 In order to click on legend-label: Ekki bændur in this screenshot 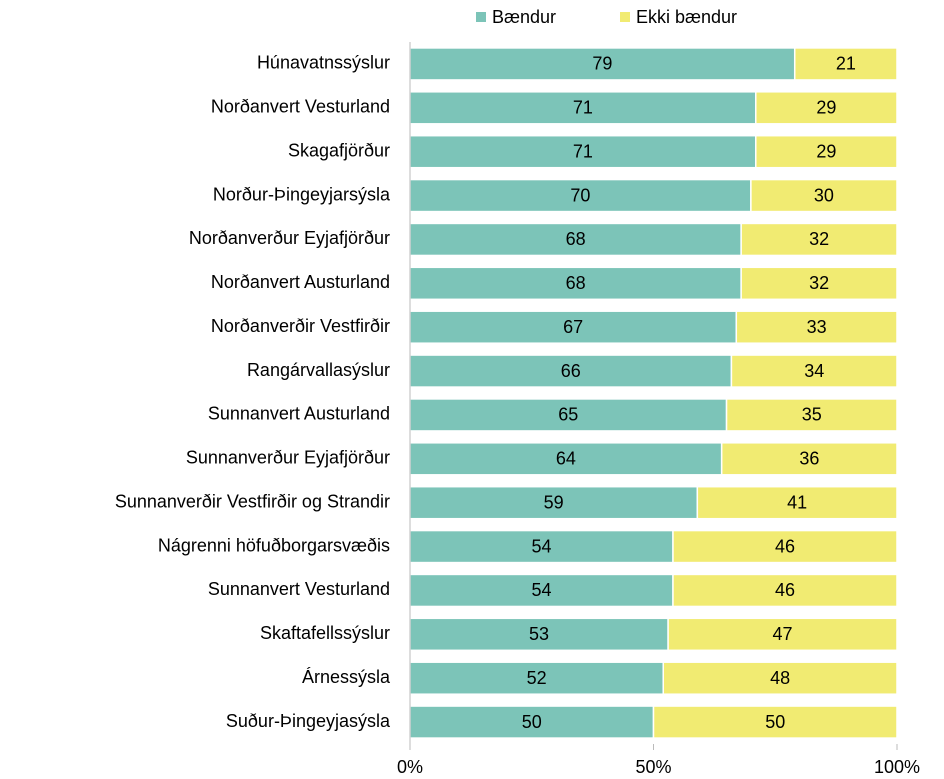, I will do `click(686, 17)`.